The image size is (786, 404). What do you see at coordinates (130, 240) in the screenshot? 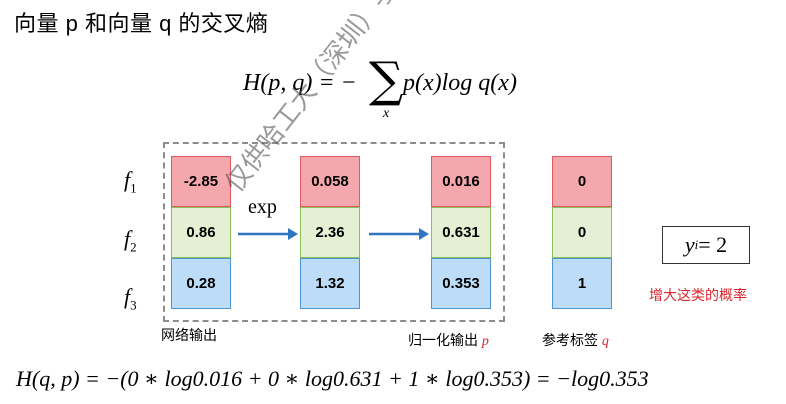
I see `row-label-f2: f2` at bounding box center [130, 240].